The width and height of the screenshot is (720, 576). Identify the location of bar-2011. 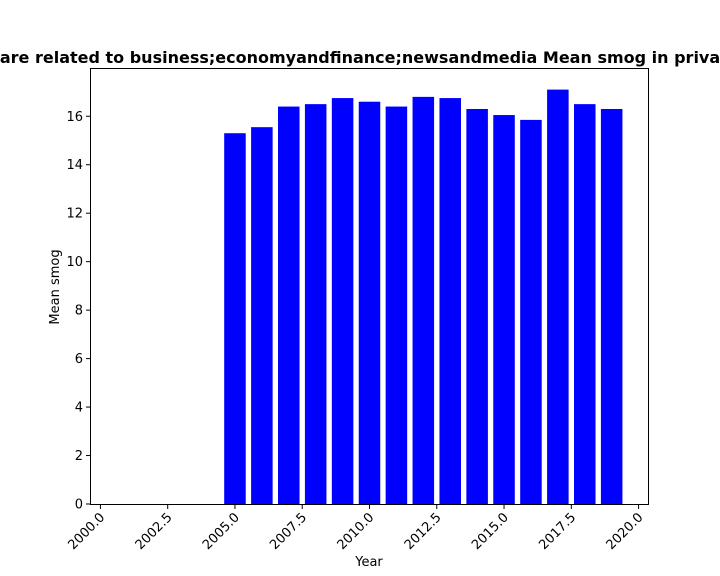
(396, 305).